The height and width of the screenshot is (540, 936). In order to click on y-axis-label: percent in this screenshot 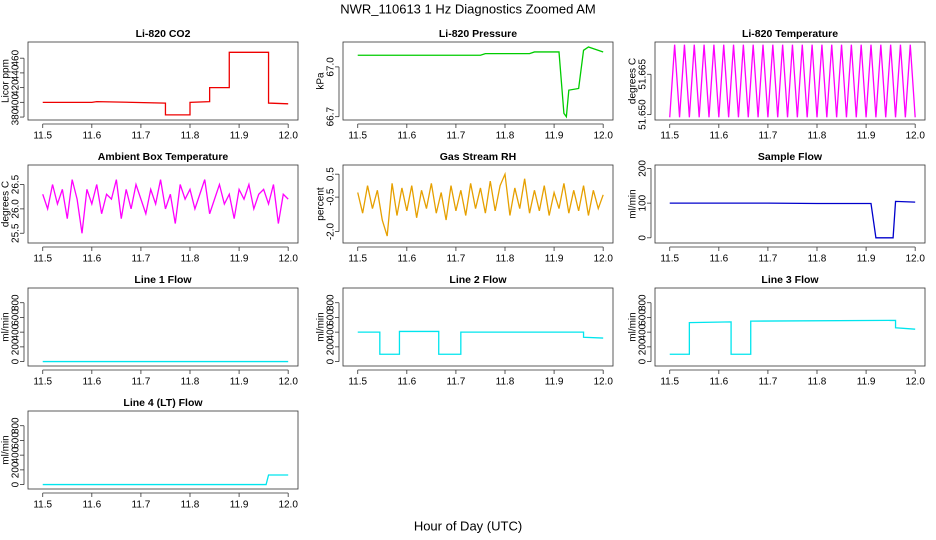, I will do `click(321, 204)`.